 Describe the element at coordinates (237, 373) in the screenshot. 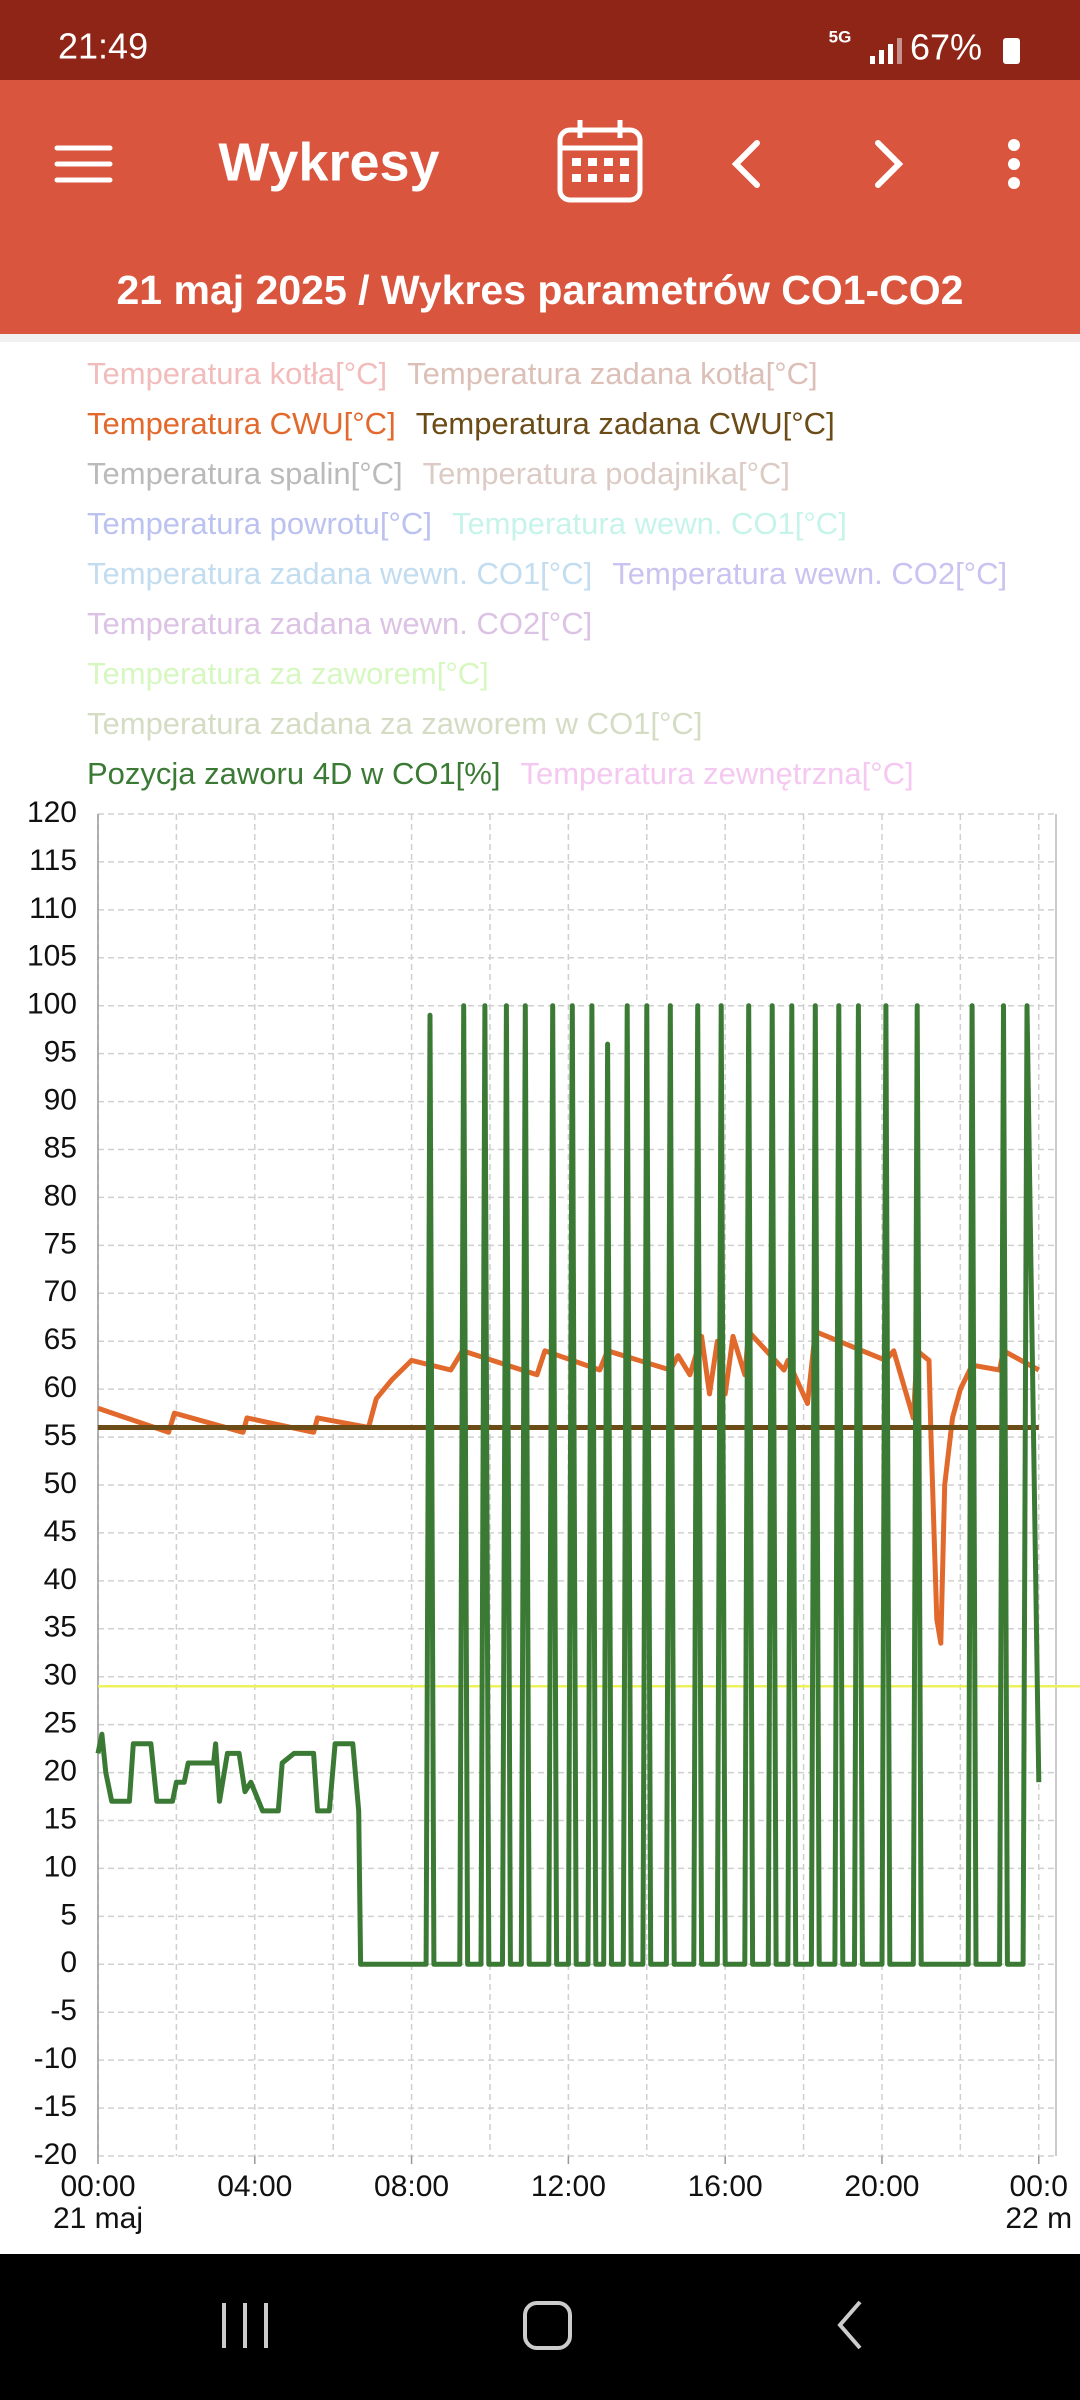

I see `legend-entry: Temperatura kotła[°C]` at that location.